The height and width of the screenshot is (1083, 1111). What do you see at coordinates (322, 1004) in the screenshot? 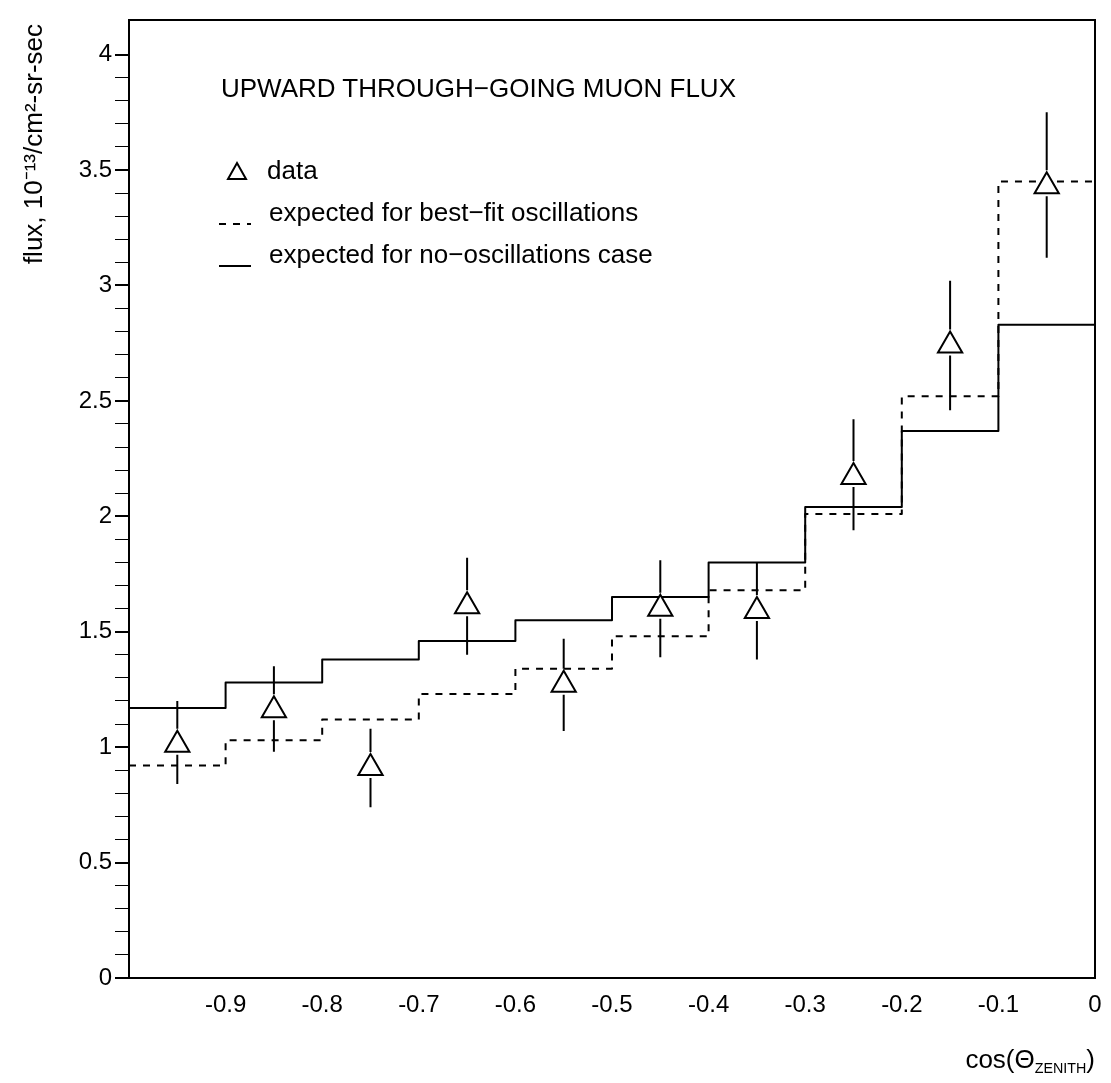
I see `x-tick-label: -0.8` at bounding box center [322, 1004].